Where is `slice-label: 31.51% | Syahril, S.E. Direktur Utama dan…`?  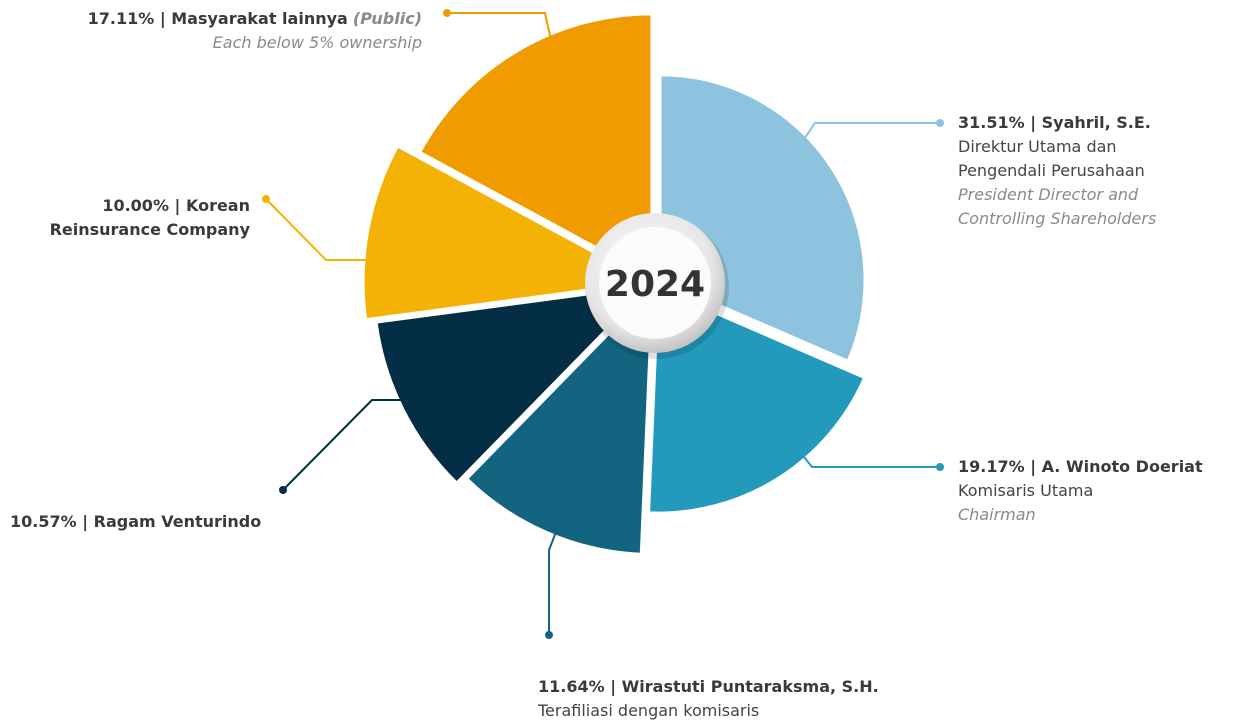
slice-label: 31.51% | Syahril, S.E. Direktur Utama dan… is located at coordinates (1057, 171).